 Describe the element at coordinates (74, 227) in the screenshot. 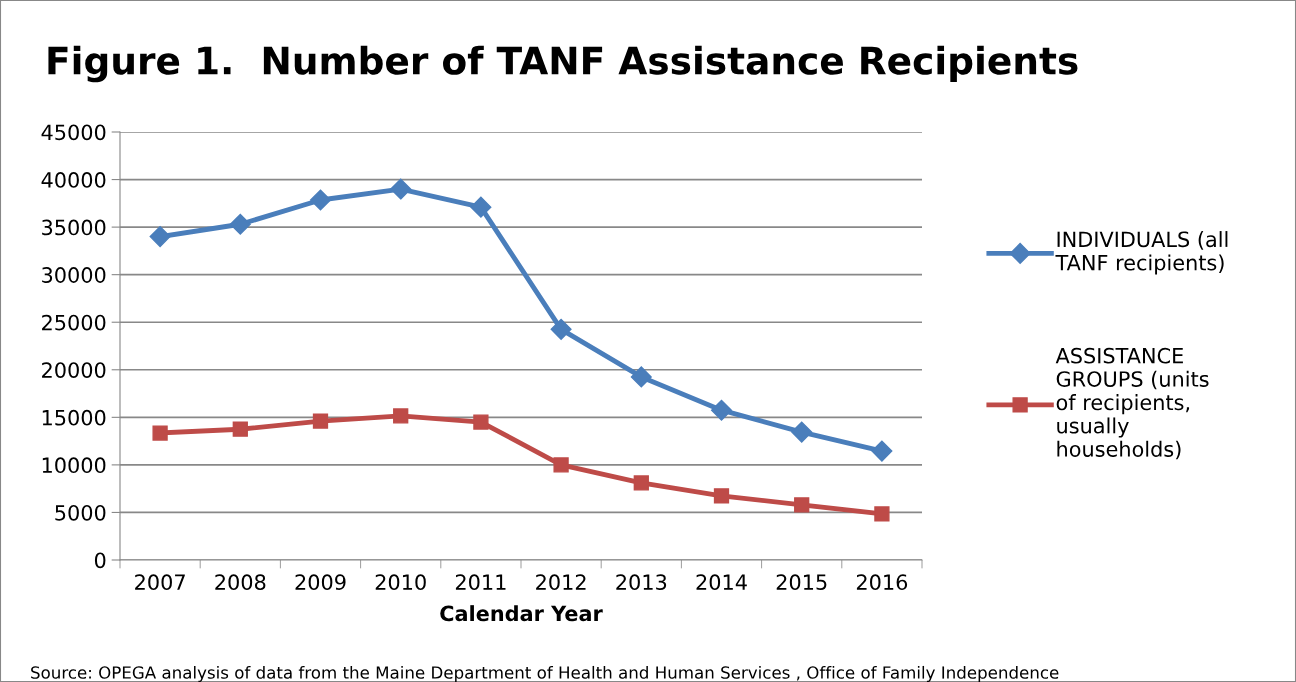

I see `y-tick-label: 35000` at that location.